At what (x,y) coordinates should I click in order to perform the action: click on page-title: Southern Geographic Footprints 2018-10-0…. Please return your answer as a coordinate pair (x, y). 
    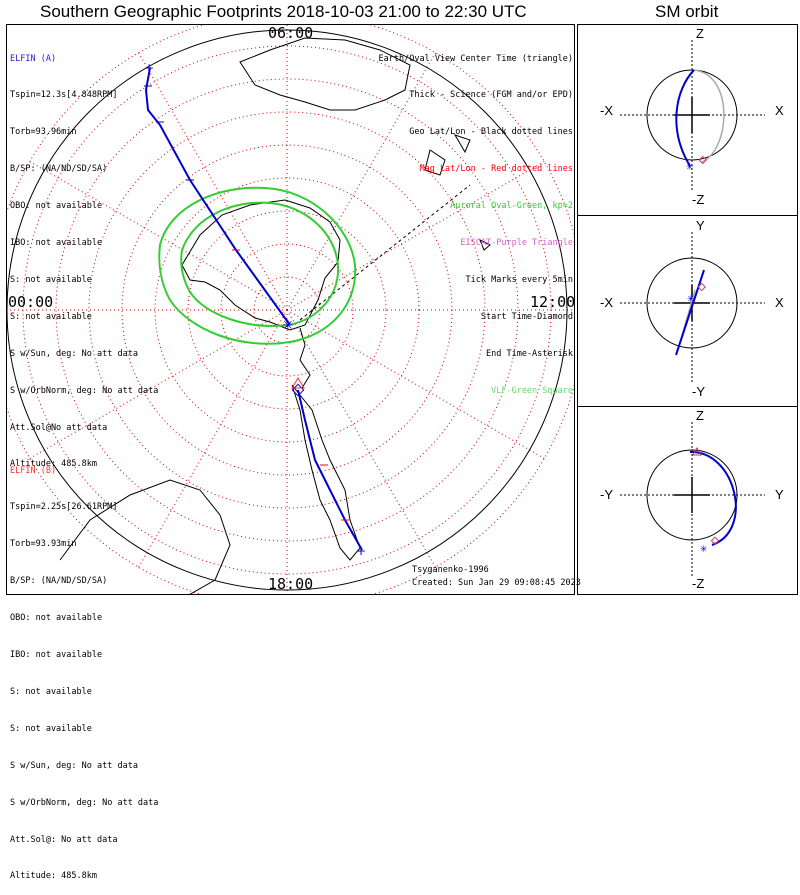
    Looking at the image, I should click on (283, 11).